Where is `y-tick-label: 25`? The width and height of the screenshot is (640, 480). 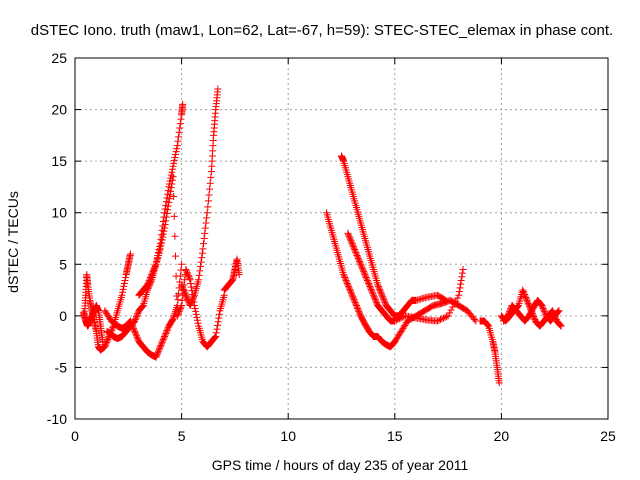 y-tick-label: 25 is located at coordinates (59, 58).